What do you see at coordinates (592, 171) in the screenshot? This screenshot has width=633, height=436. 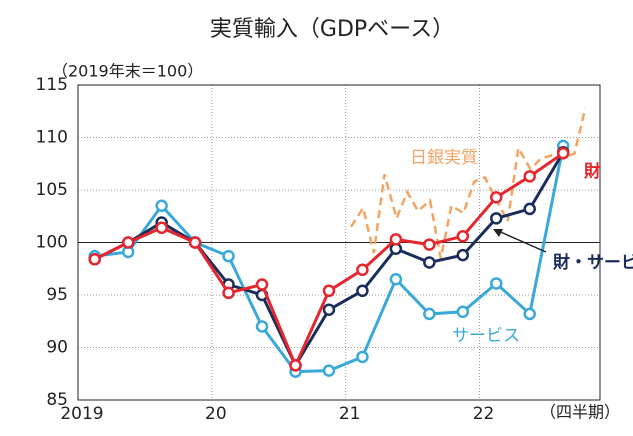 I see `legend-label: 財` at bounding box center [592, 171].